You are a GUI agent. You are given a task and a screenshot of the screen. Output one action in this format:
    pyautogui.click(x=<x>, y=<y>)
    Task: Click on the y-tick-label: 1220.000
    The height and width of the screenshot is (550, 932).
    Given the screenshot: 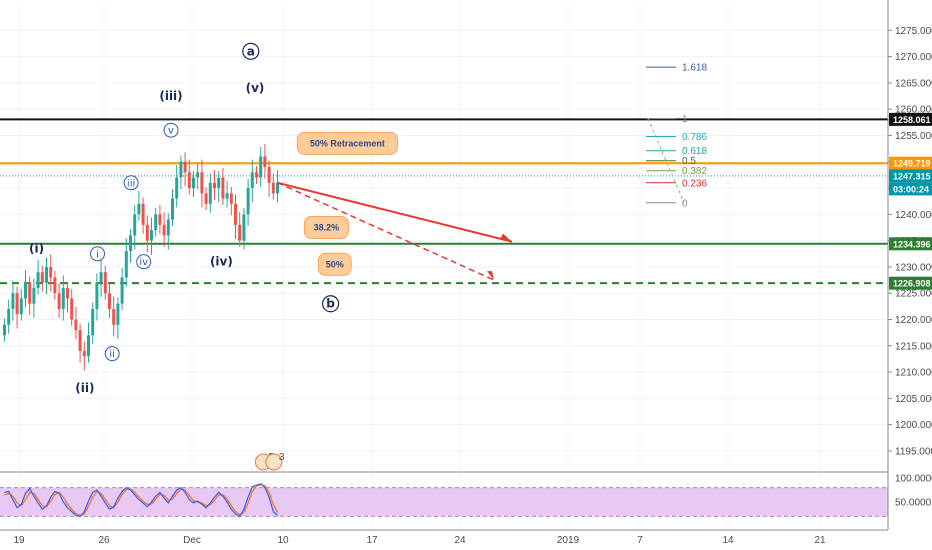 What is the action you would take?
    pyautogui.click(x=913, y=320)
    